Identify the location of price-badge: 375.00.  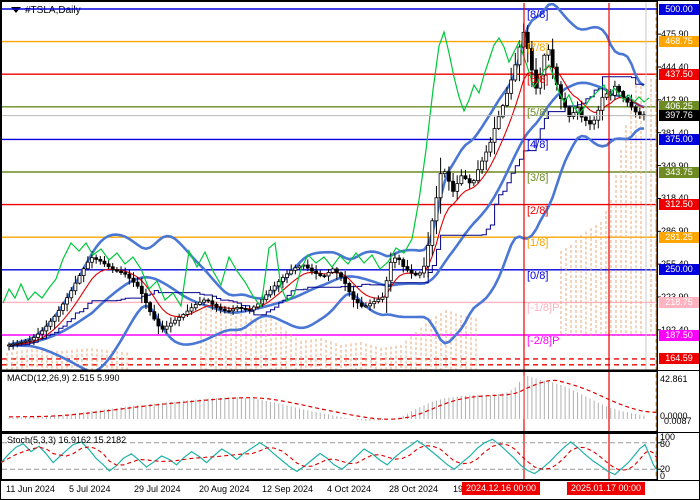
(679, 139).